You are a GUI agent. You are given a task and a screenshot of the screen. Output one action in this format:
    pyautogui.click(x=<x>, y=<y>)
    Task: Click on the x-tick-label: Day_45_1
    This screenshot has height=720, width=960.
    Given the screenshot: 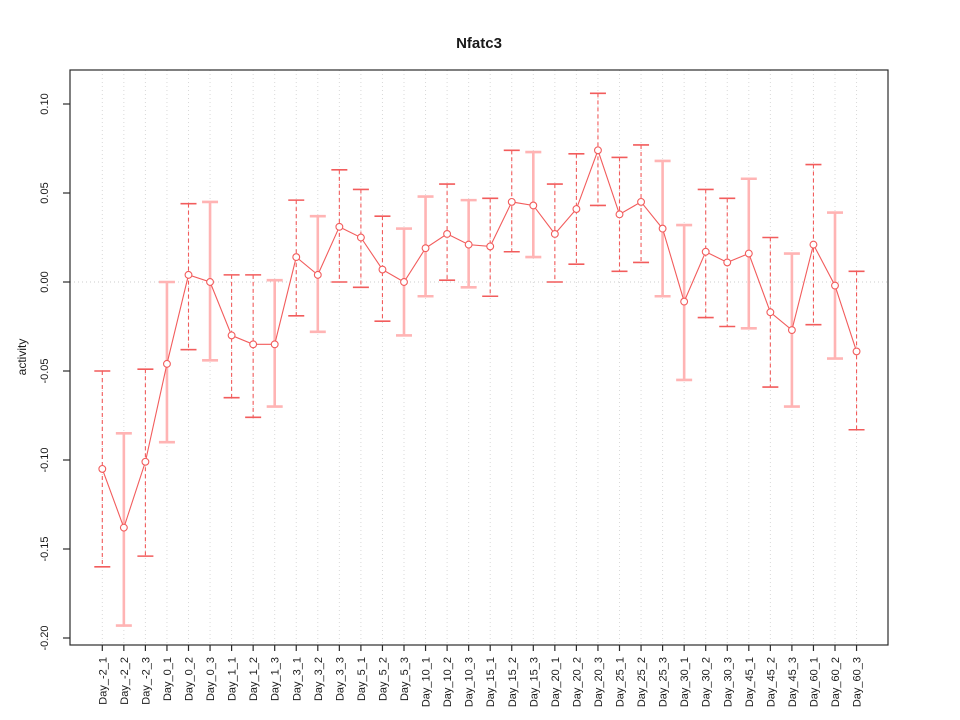 What is the action you would take?
    pyautogui.click(x=750, y=682)
    